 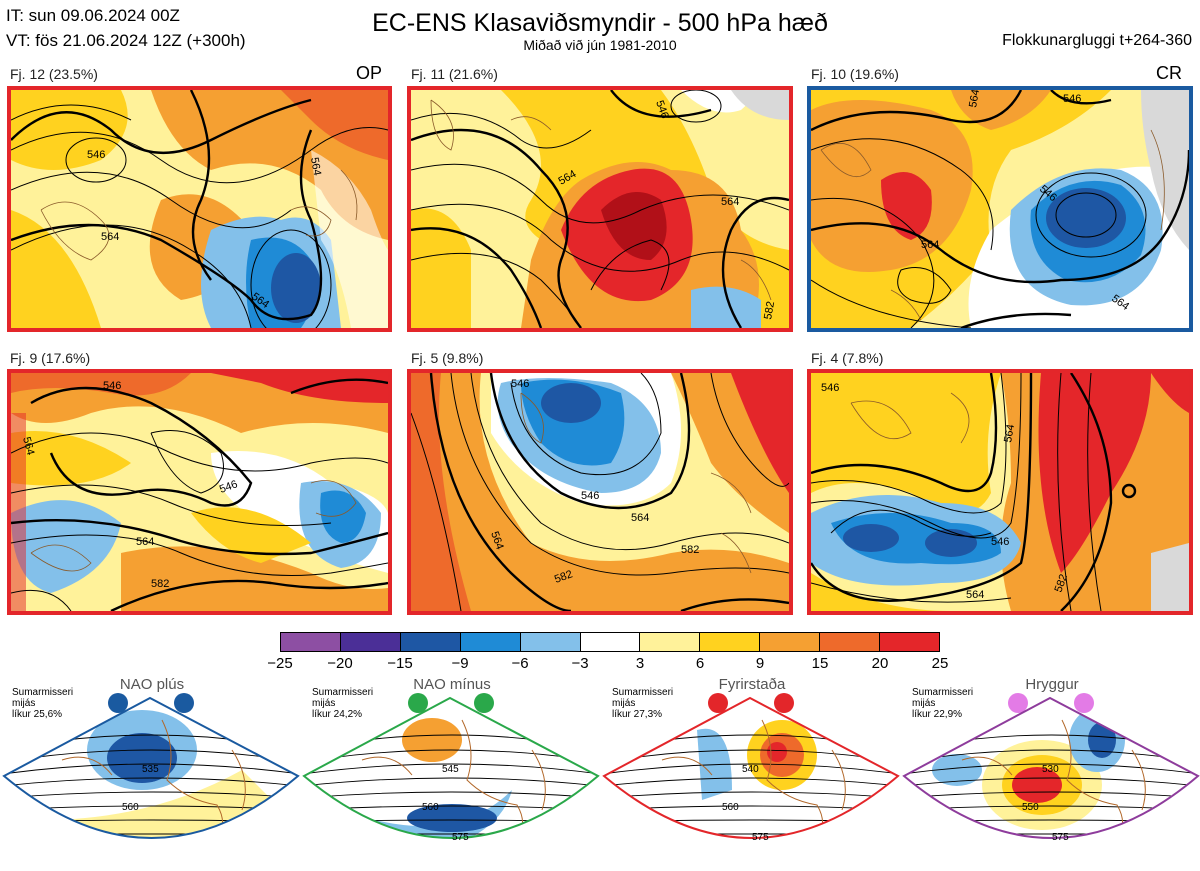 What do you see at coordinates (460, 663) in the screenshot?
I see `colorbar-tick-label: −9` at bounding box center [460, 663].